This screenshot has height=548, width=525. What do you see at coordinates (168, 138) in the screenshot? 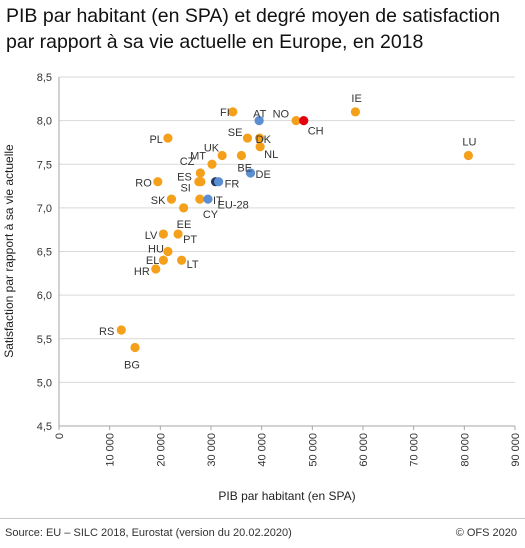
I see `data-point-pl` at bounding box center [168, 138].